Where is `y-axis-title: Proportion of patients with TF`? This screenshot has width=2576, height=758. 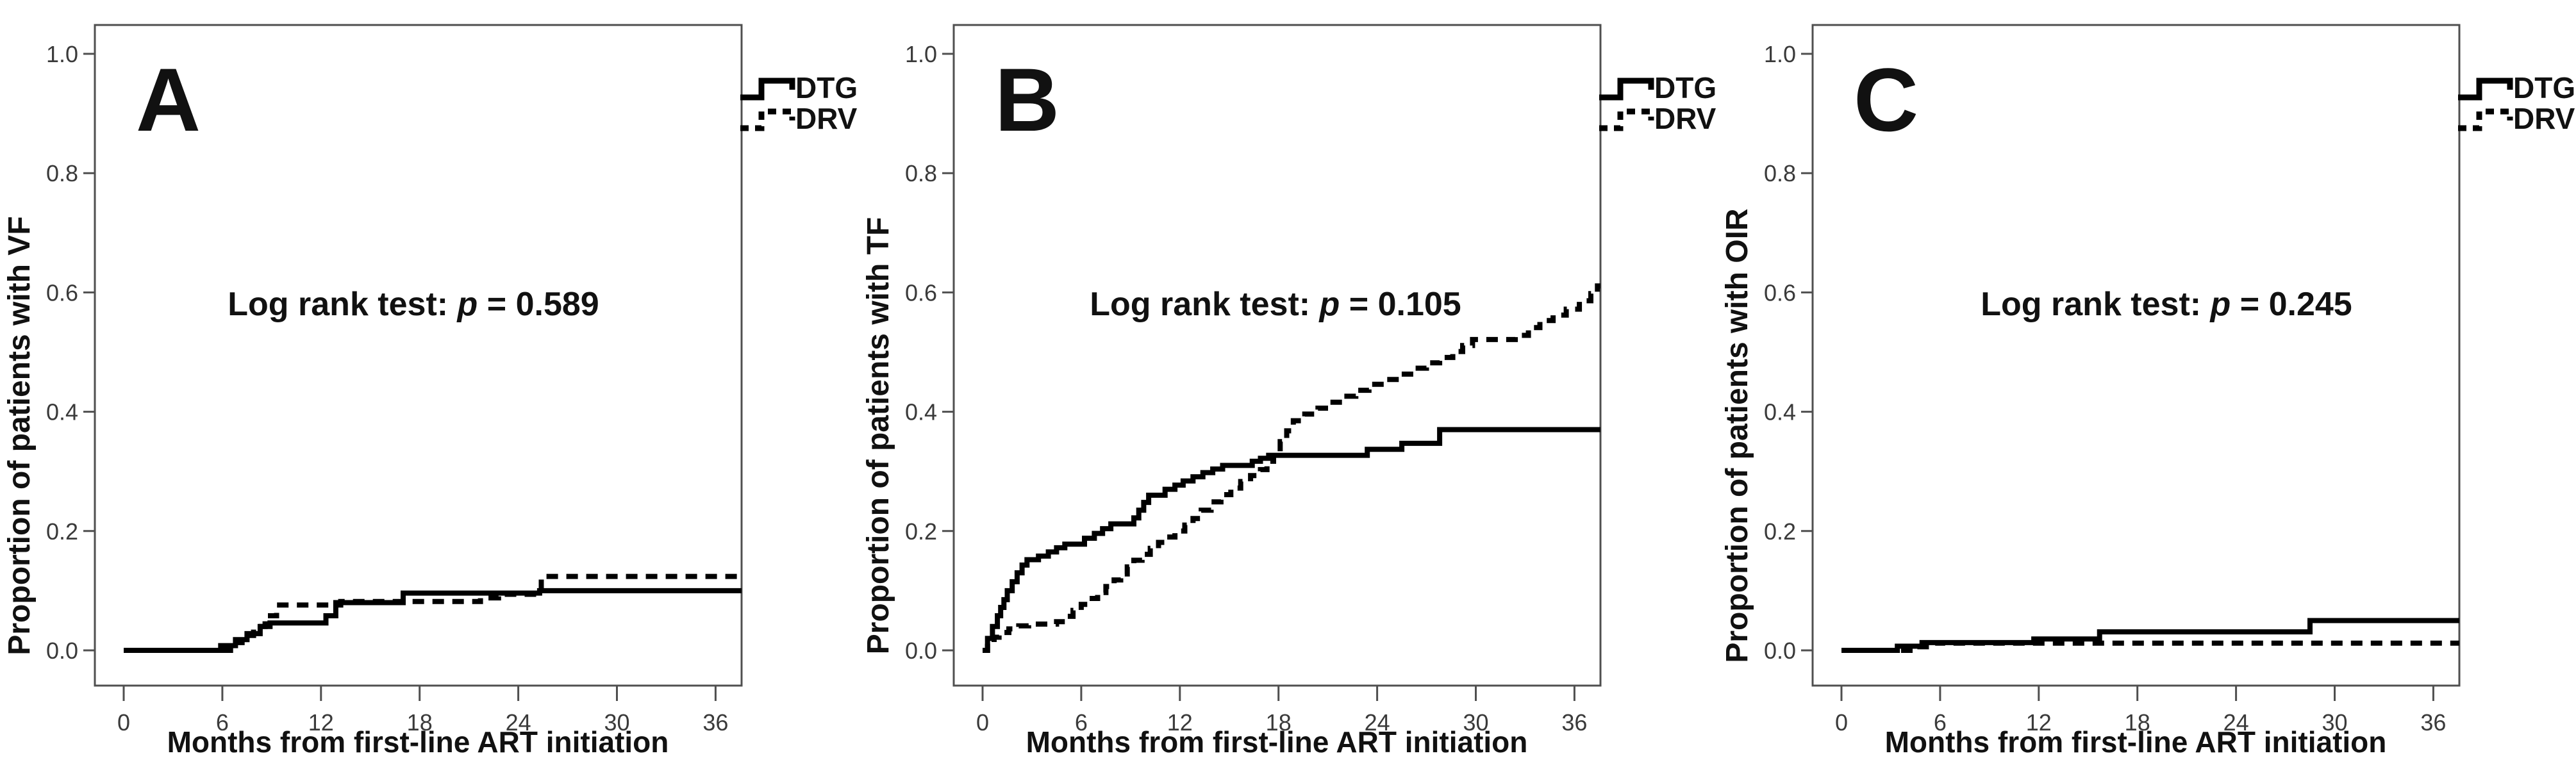
y-axis-title: Proportion of patients with TF is located at coordinates (878, 436).